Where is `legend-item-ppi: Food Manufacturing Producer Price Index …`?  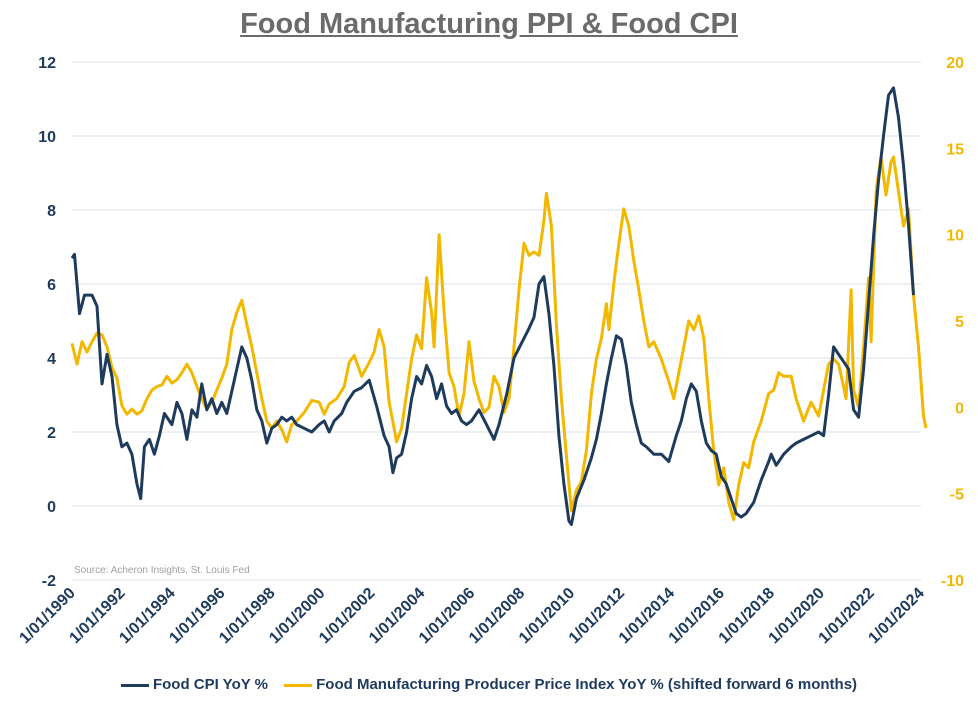
legend-item-ppi: Food Manufacturing Producer Price Index … is located at coordinates (570, 684).